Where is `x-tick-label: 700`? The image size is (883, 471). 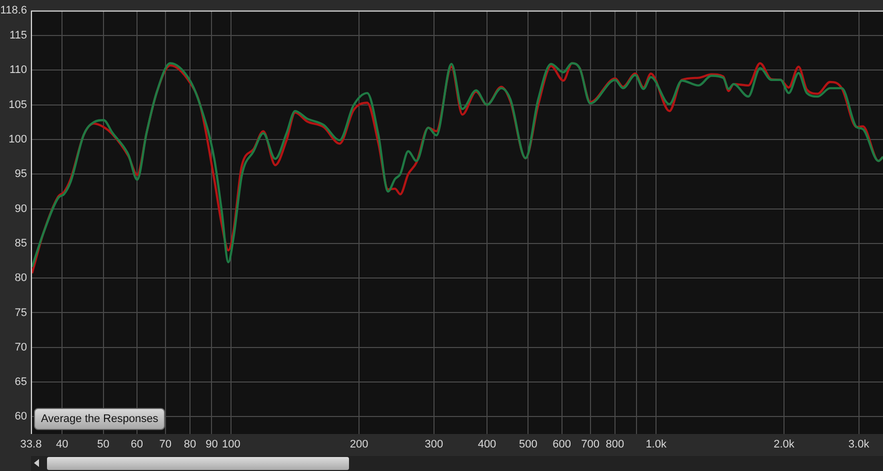 x-tick-label: 700 is located at coordinates (590, 444).